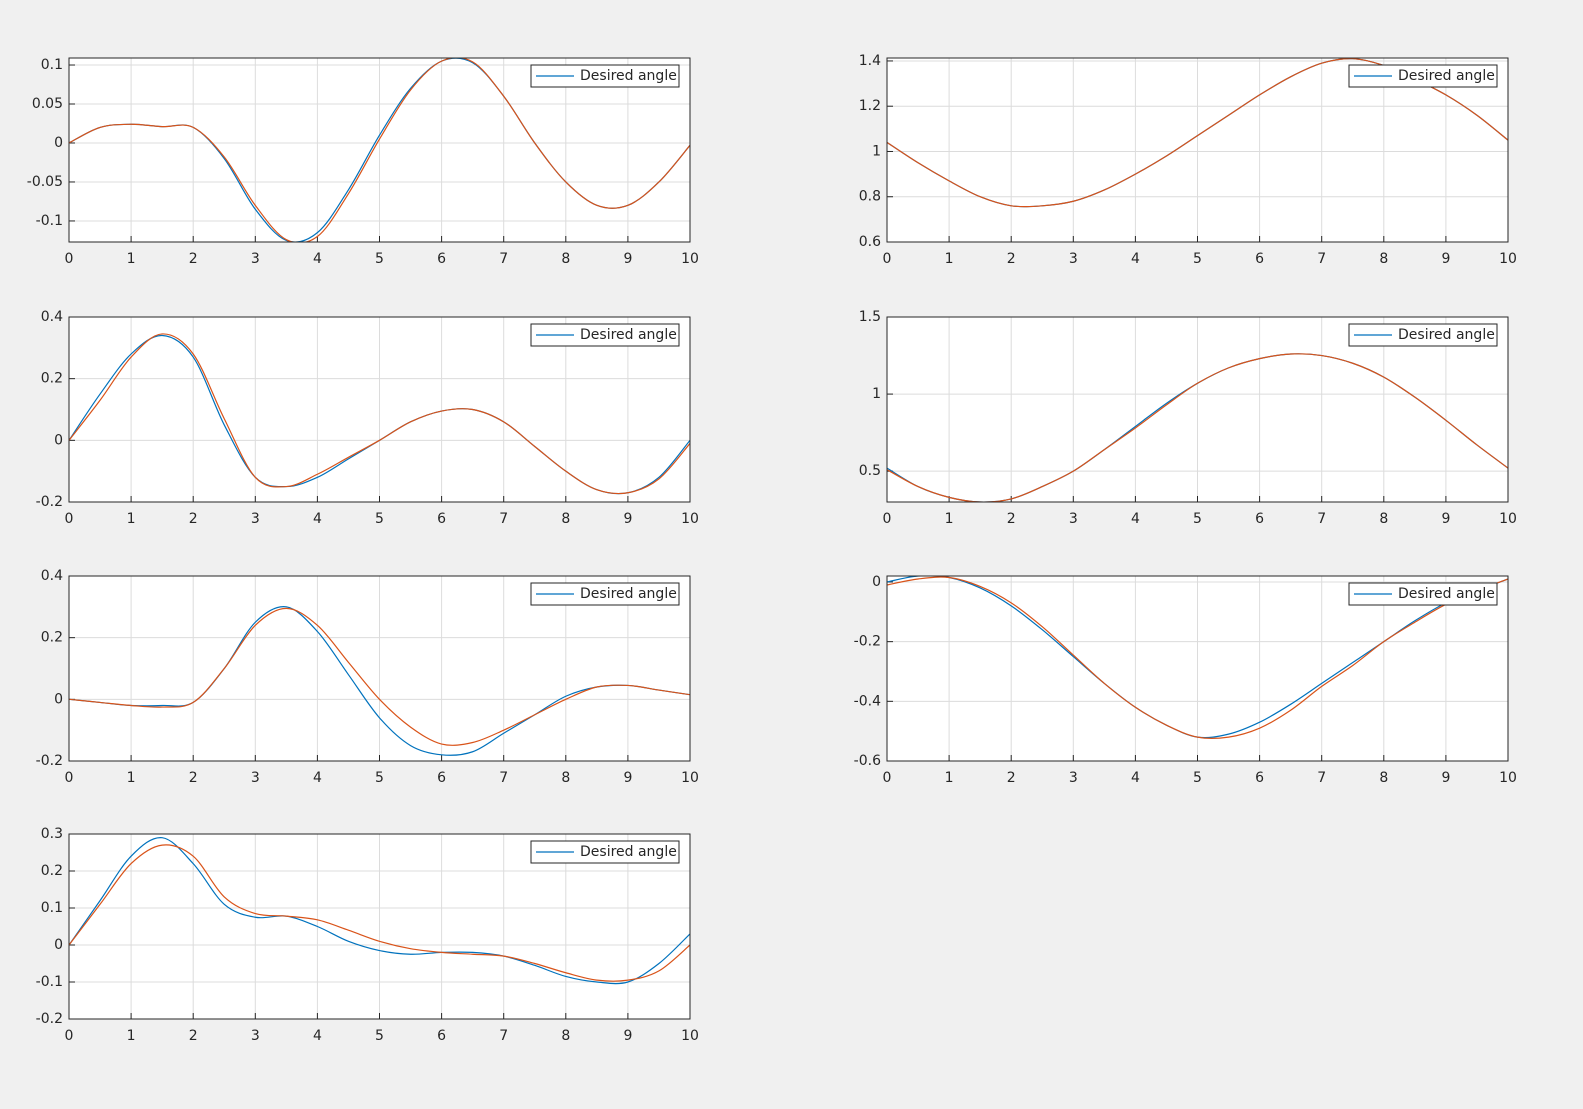 Image resolution: width=1583 pixels, height=1109 pixels. I want to click on y-tick-label: 1, so click(876, 151).